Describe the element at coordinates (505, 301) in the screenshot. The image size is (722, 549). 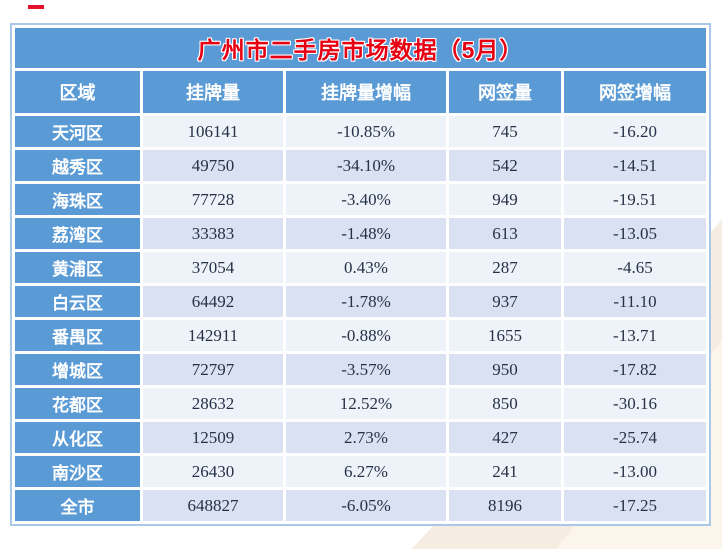
I see `signings-cell: 937` at that location.